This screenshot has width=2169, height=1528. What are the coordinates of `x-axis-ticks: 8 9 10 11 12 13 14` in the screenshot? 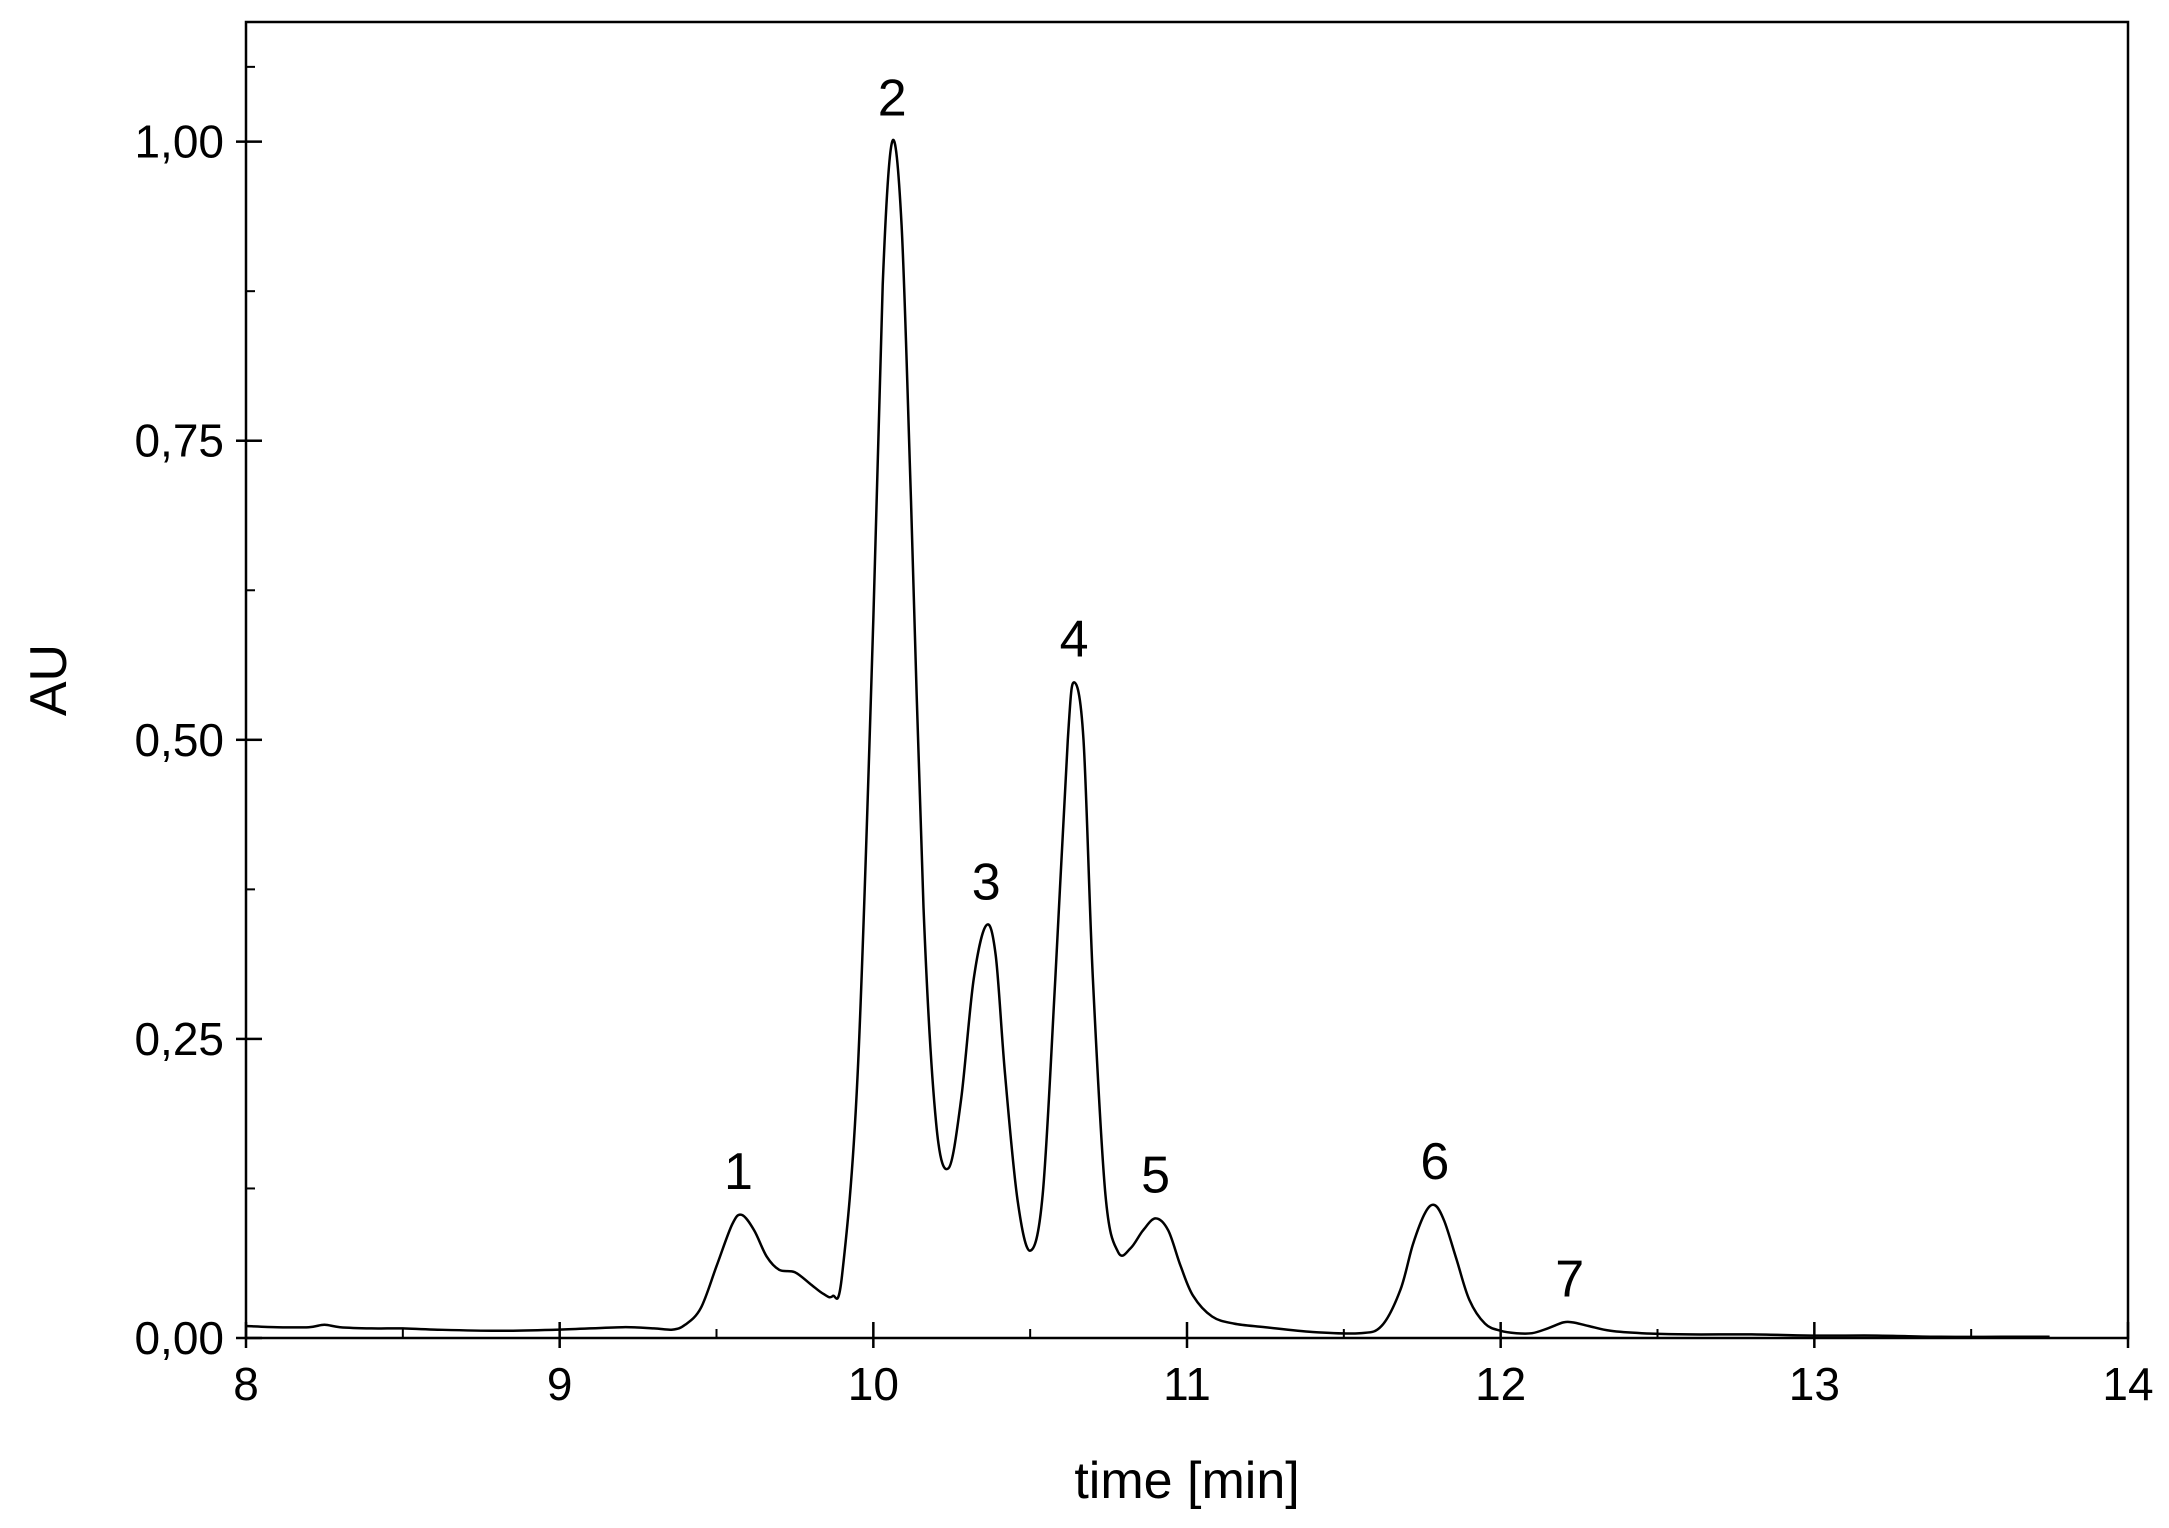 It's located at (1193, 1366).